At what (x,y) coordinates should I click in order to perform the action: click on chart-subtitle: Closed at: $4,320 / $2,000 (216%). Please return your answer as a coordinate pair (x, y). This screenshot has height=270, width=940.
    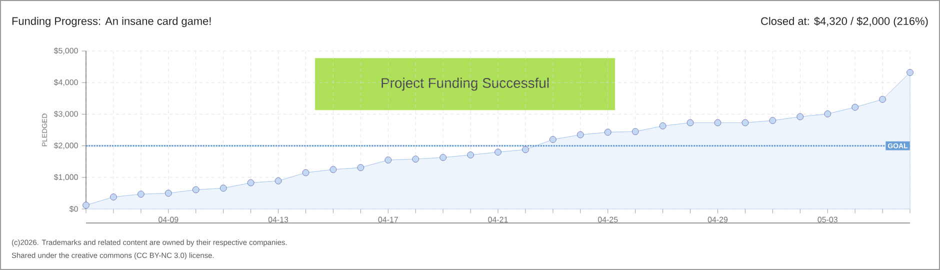
    Looking at the image, I should click on (844, 22).